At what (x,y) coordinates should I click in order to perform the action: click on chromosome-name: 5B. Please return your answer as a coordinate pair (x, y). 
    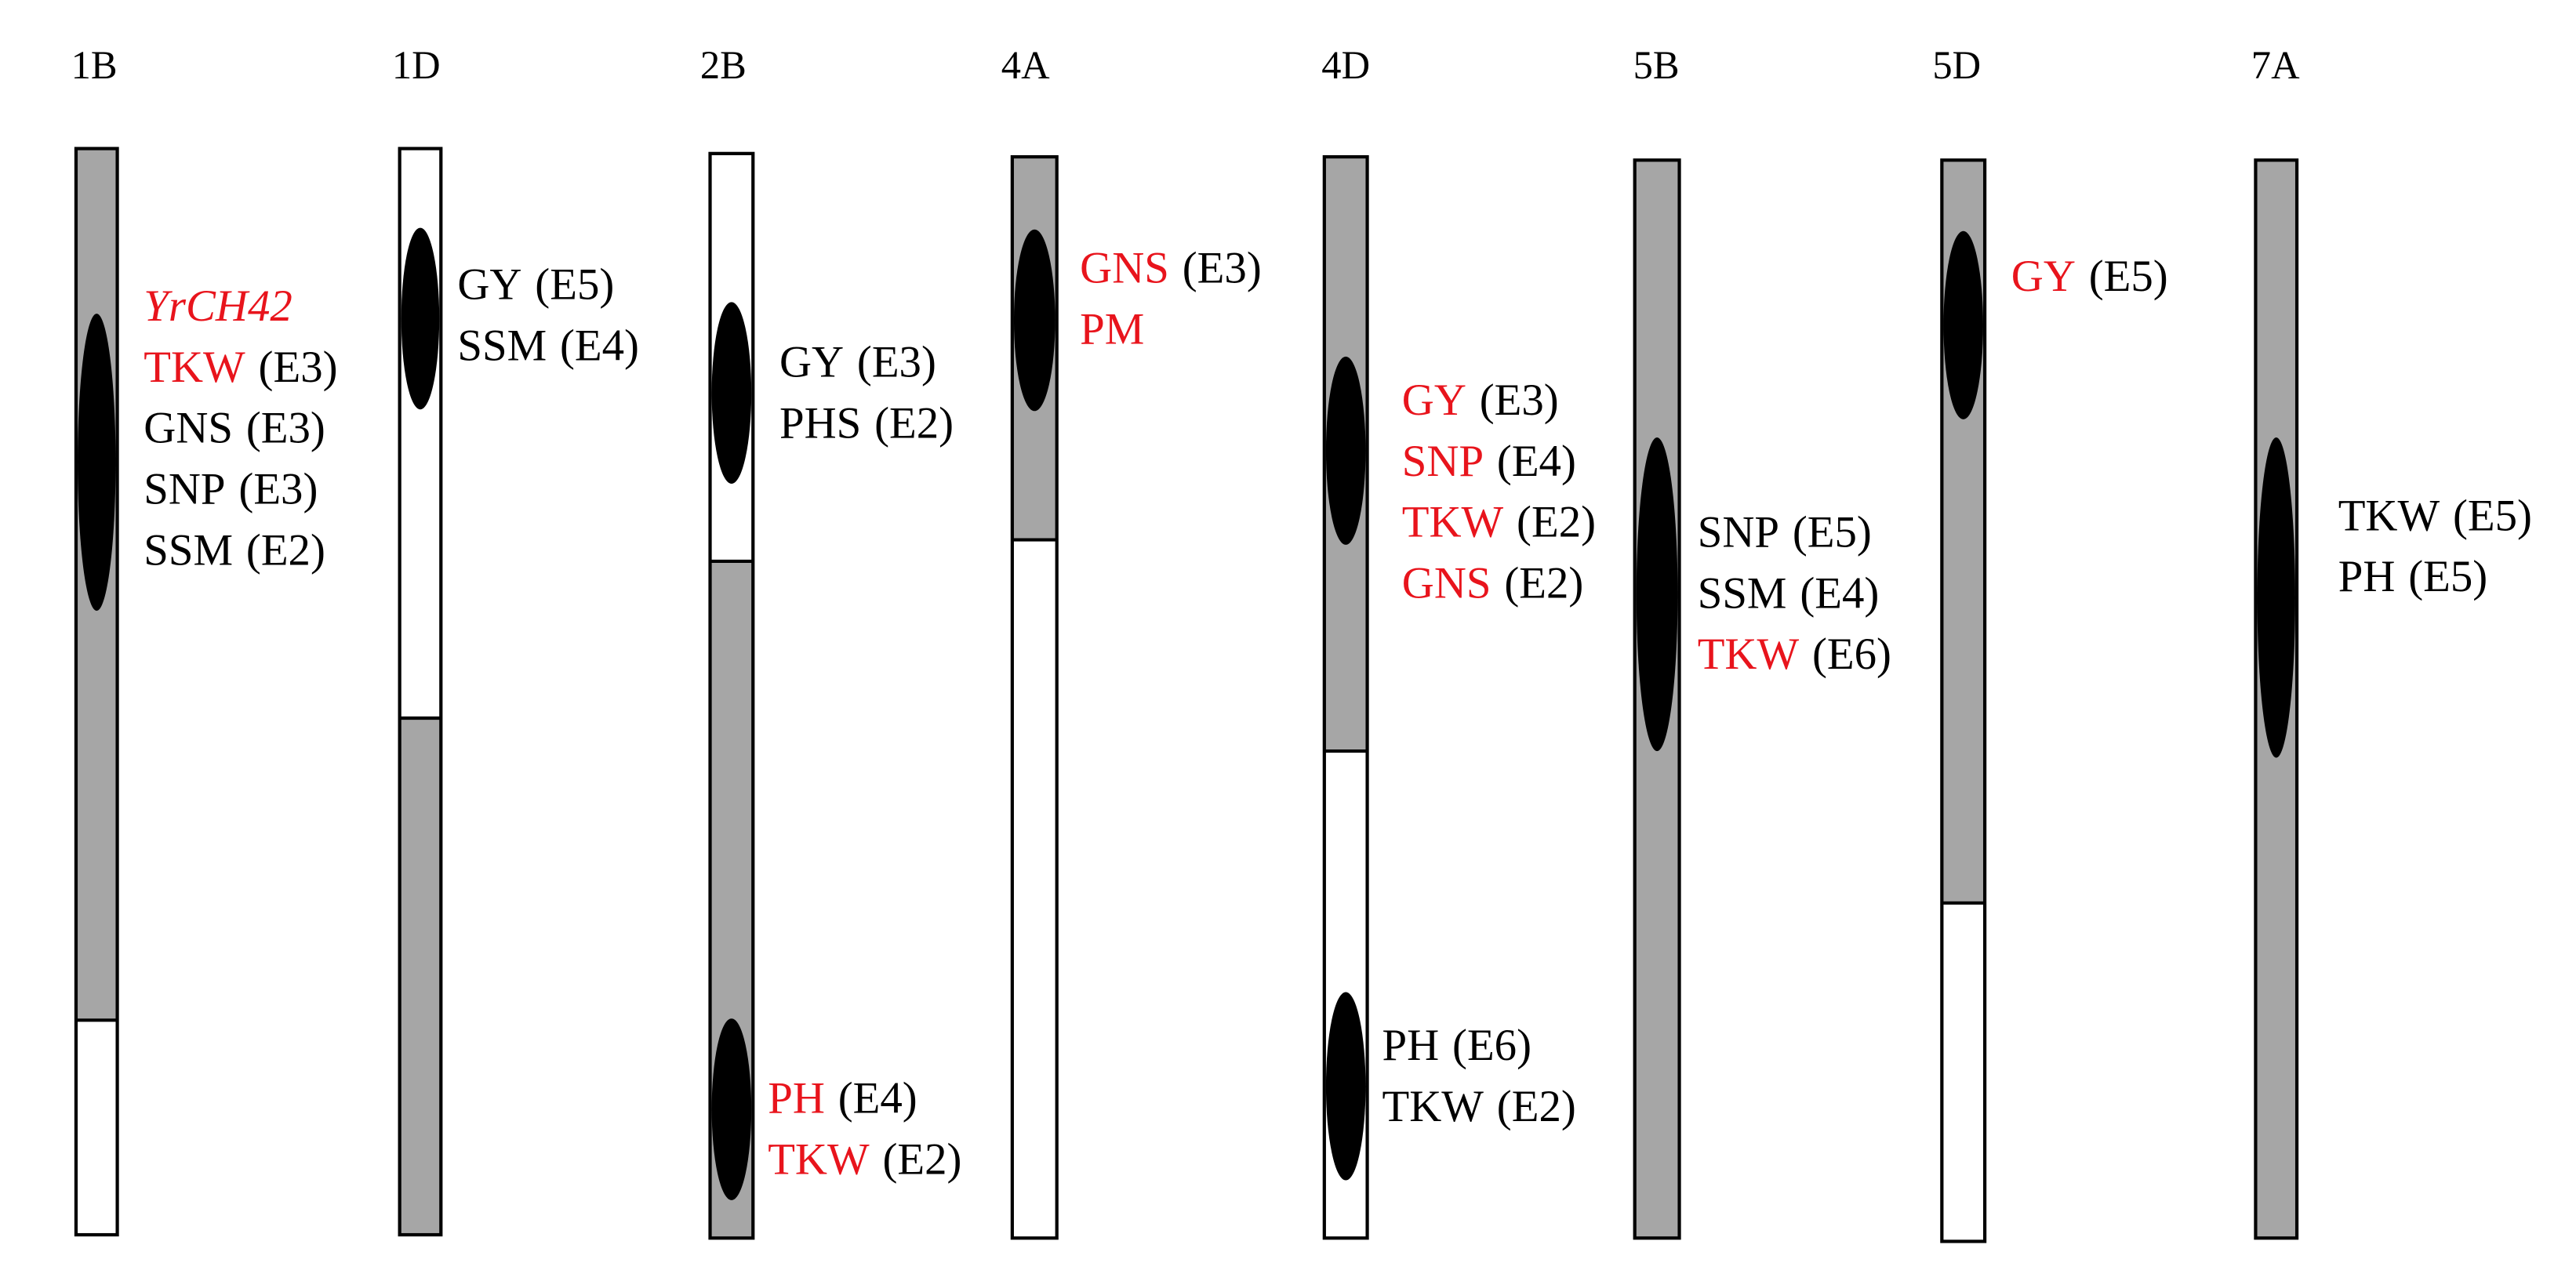
    Looking at the image, I should click on (1656, 65).